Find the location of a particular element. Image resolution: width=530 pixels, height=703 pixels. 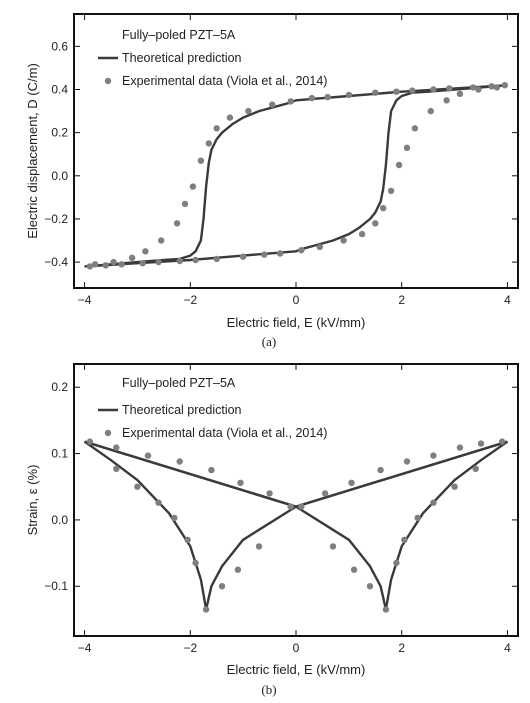

y-axis-label: Strain, ε (%) is located at coordinates (32, 500).